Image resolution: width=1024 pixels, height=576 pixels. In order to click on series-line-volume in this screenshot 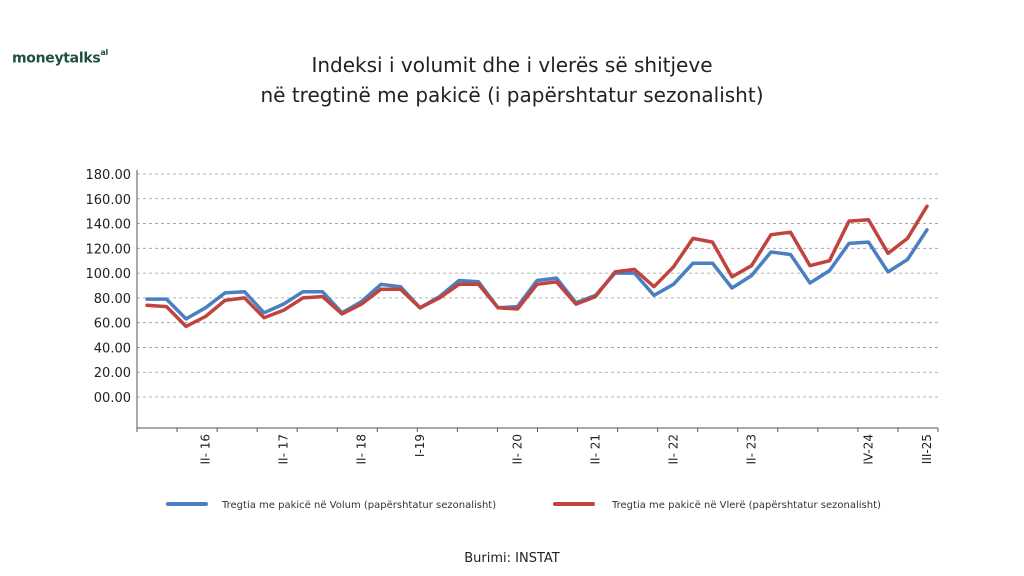, I will do `click(537, 274)`.